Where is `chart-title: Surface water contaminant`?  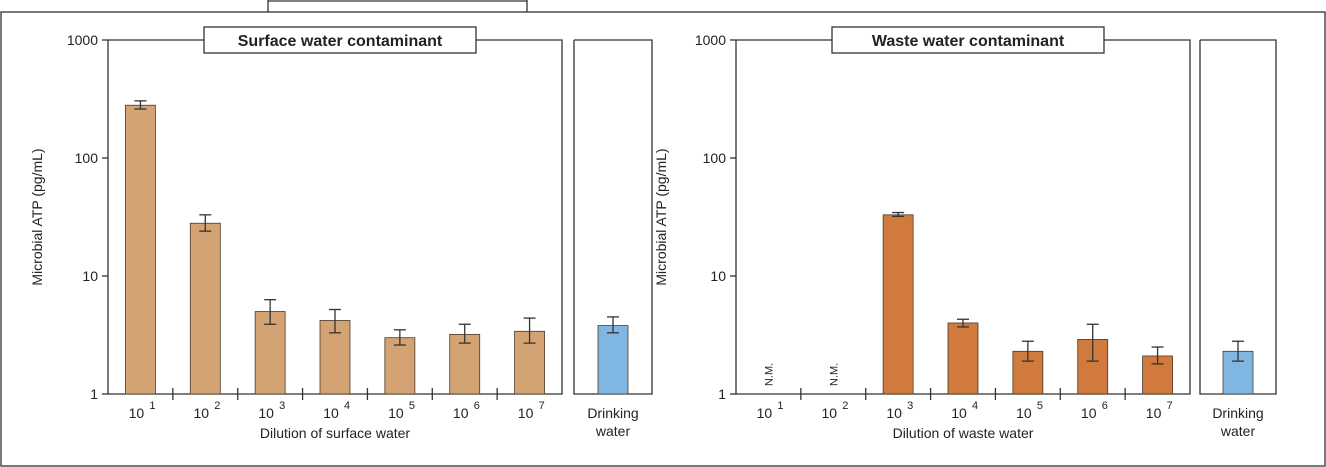 chart-title: Surface water contaminant is located at coordinates (340, 41).